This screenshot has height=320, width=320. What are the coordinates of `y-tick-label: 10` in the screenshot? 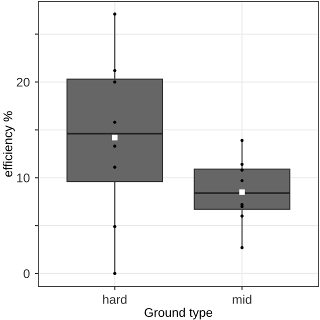 It's located at (23, 178).